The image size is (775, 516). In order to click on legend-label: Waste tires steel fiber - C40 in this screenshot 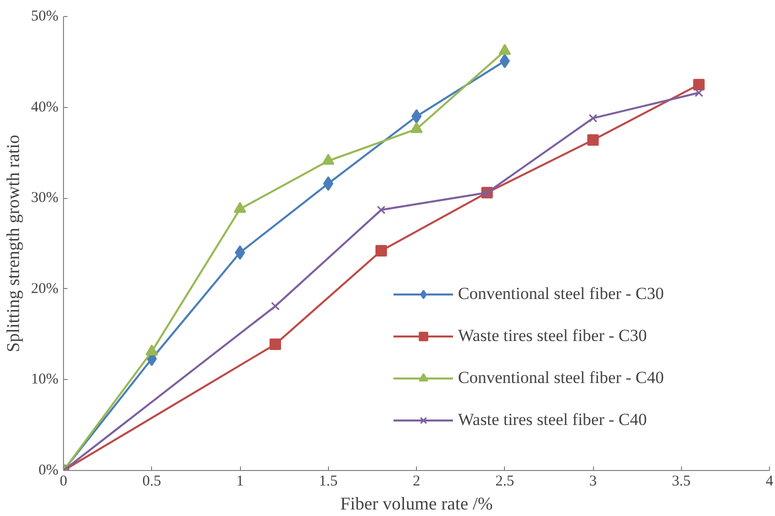, I will do `click(552, 420)`.